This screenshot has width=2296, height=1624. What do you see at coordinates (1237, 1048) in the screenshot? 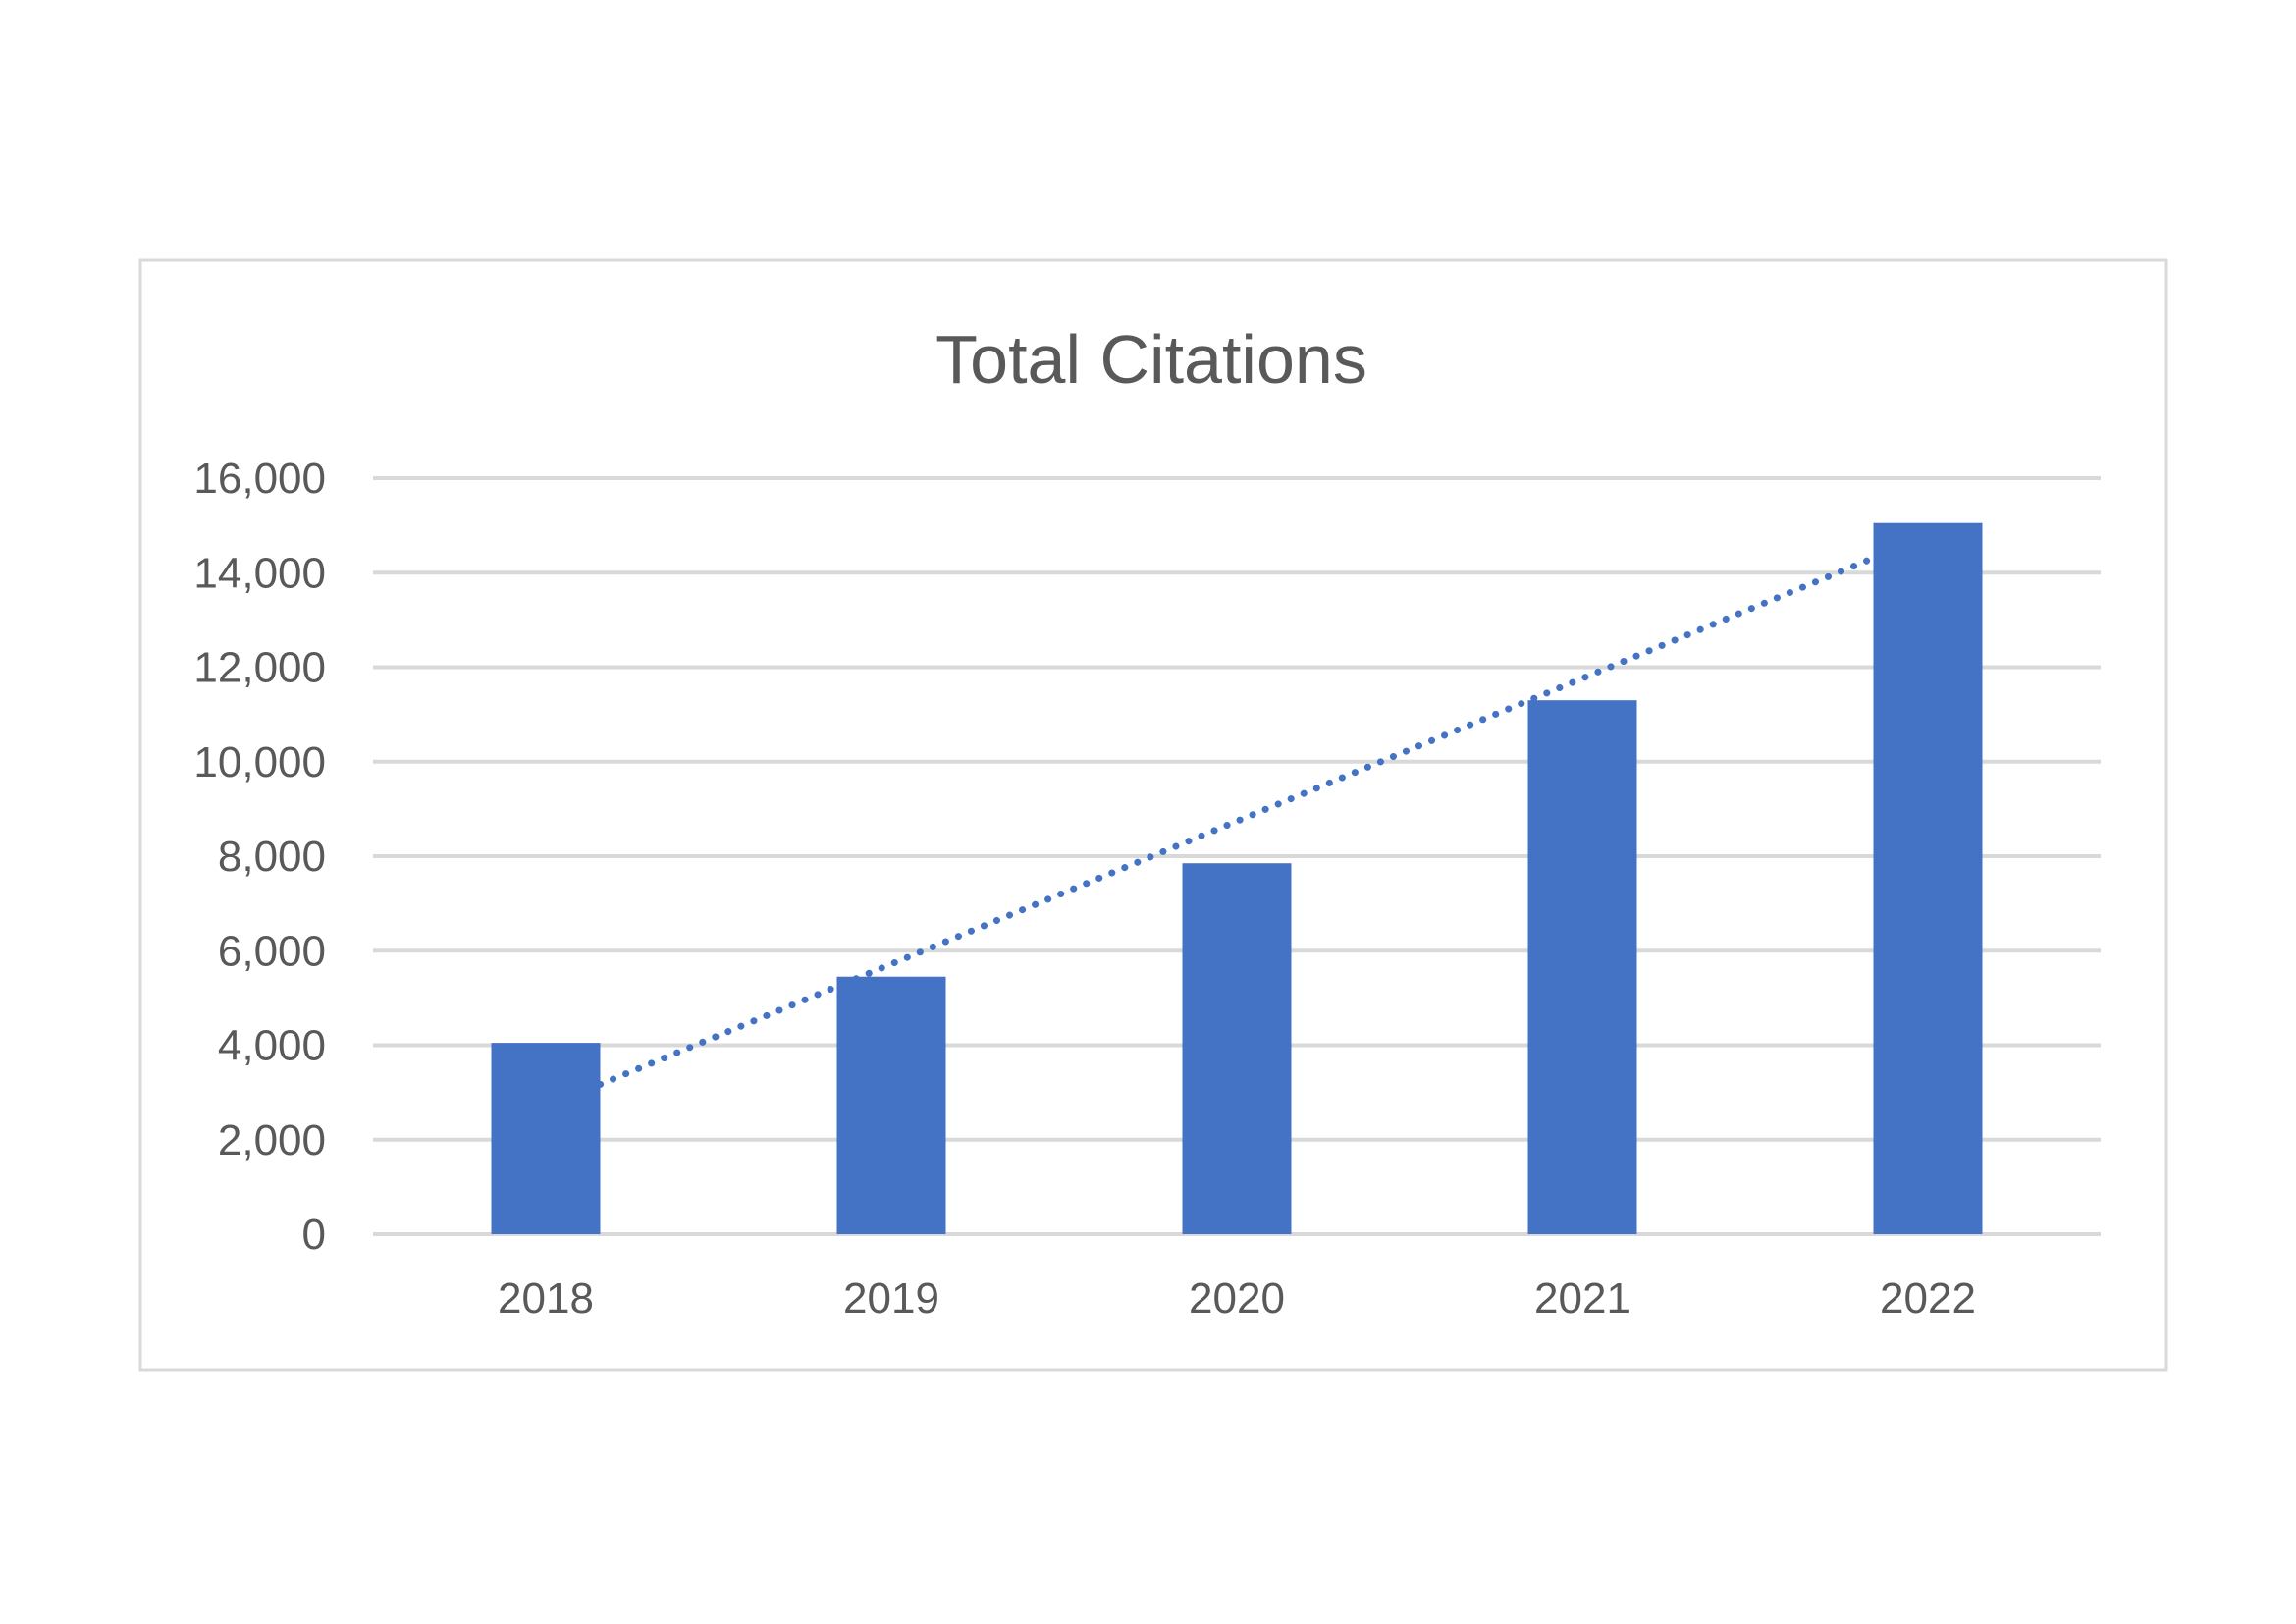
I see `bar-2020` at bounding box center [1237, 1048].